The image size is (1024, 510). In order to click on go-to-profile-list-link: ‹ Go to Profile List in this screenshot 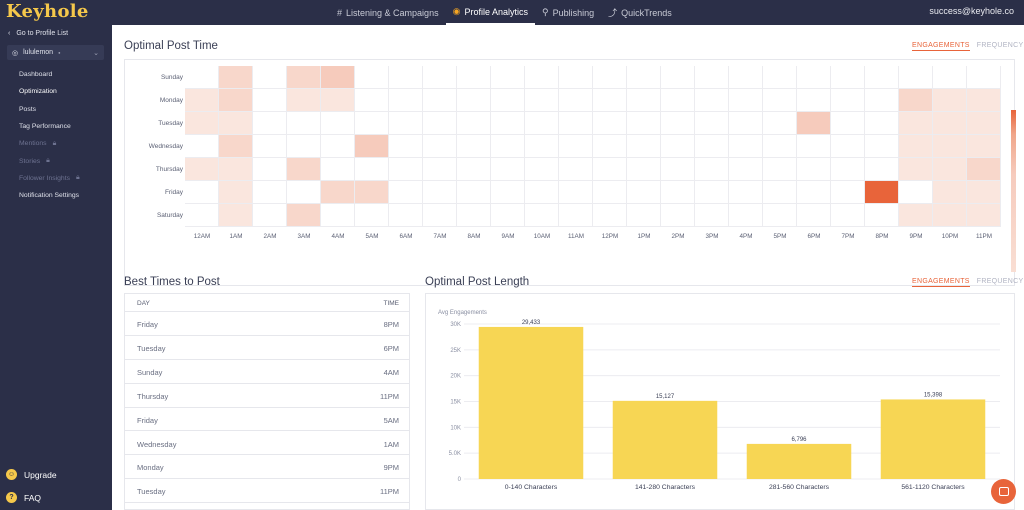, I will do `click(38, 33)`.